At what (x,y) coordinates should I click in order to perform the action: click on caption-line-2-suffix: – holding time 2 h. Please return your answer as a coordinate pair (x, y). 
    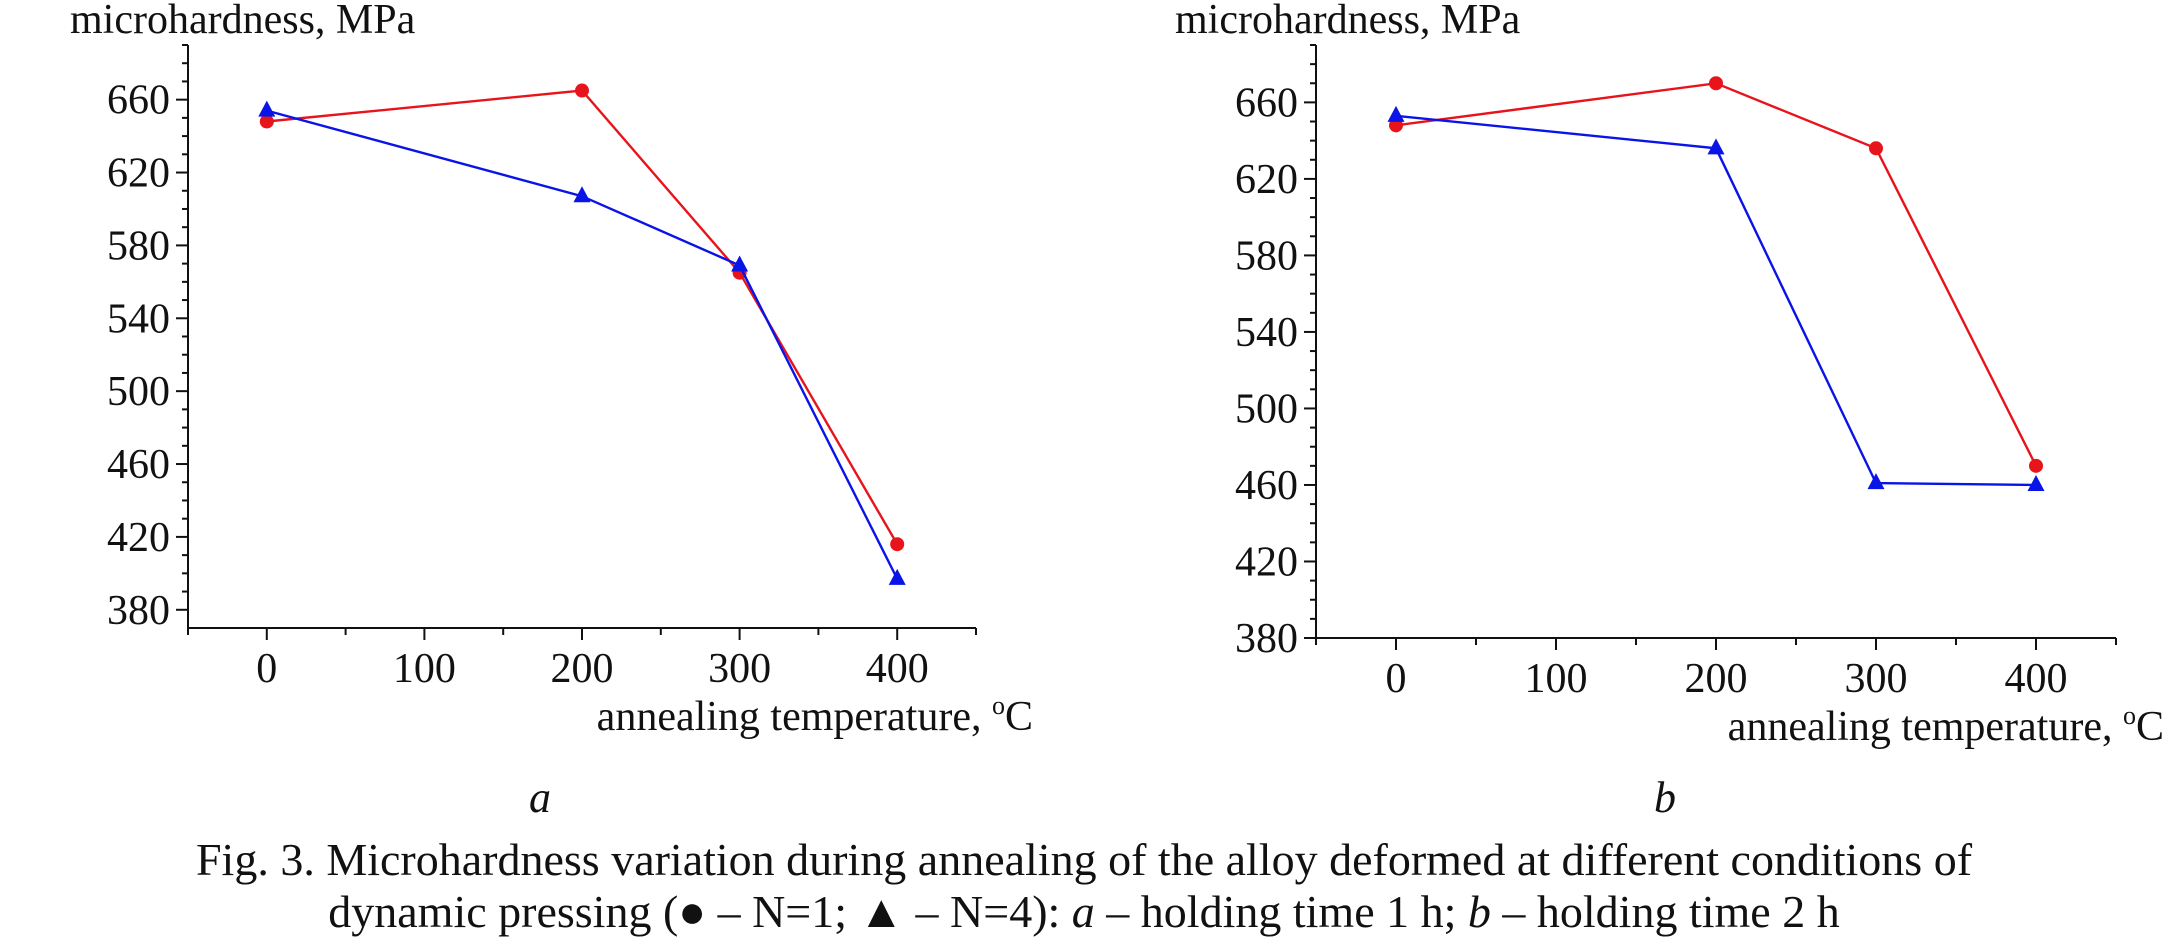
    Looking at the image, I should click on (1665, 911).